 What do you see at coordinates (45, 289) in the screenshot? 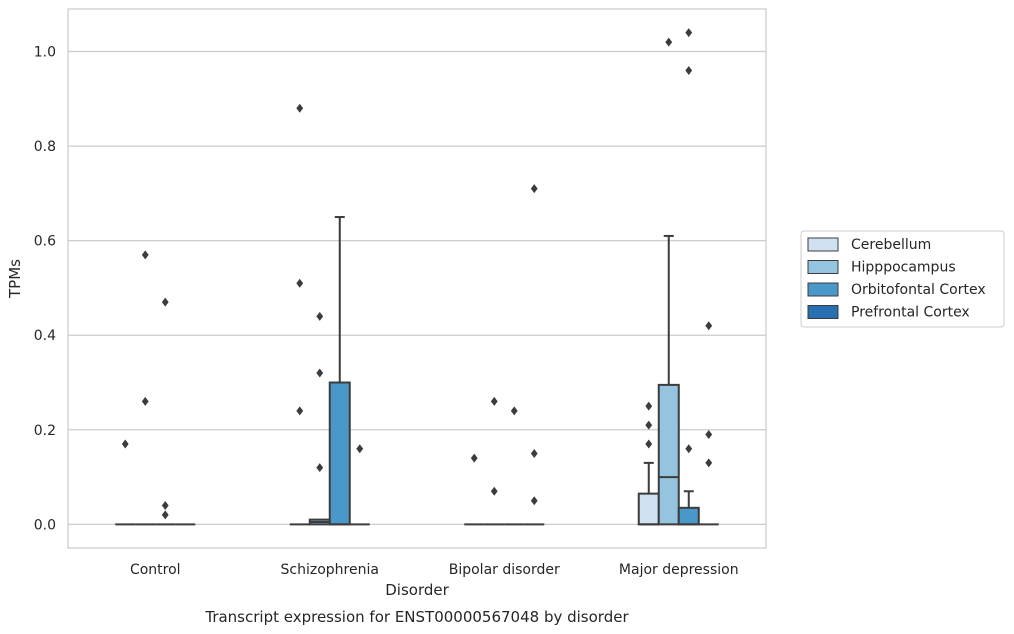
I see `y-tick-labels: 0.0 0.2 0.4 0.6 0.8 1.0` at bounding box center [45, 289].